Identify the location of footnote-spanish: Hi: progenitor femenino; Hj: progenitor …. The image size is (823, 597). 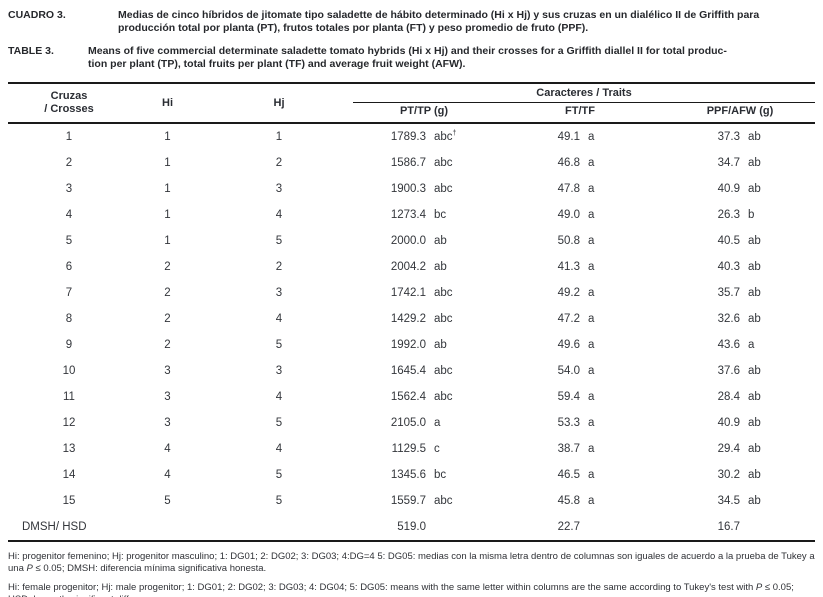
(411, 563).